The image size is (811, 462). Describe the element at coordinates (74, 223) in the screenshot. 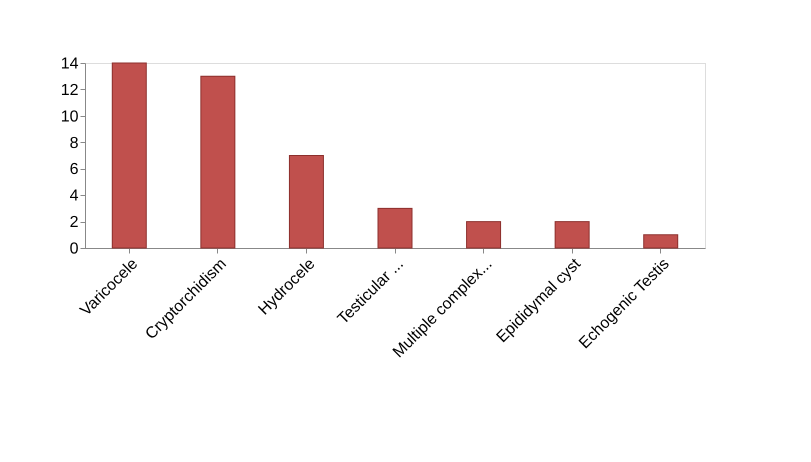

I see `y-tick-label: 2` at that location.